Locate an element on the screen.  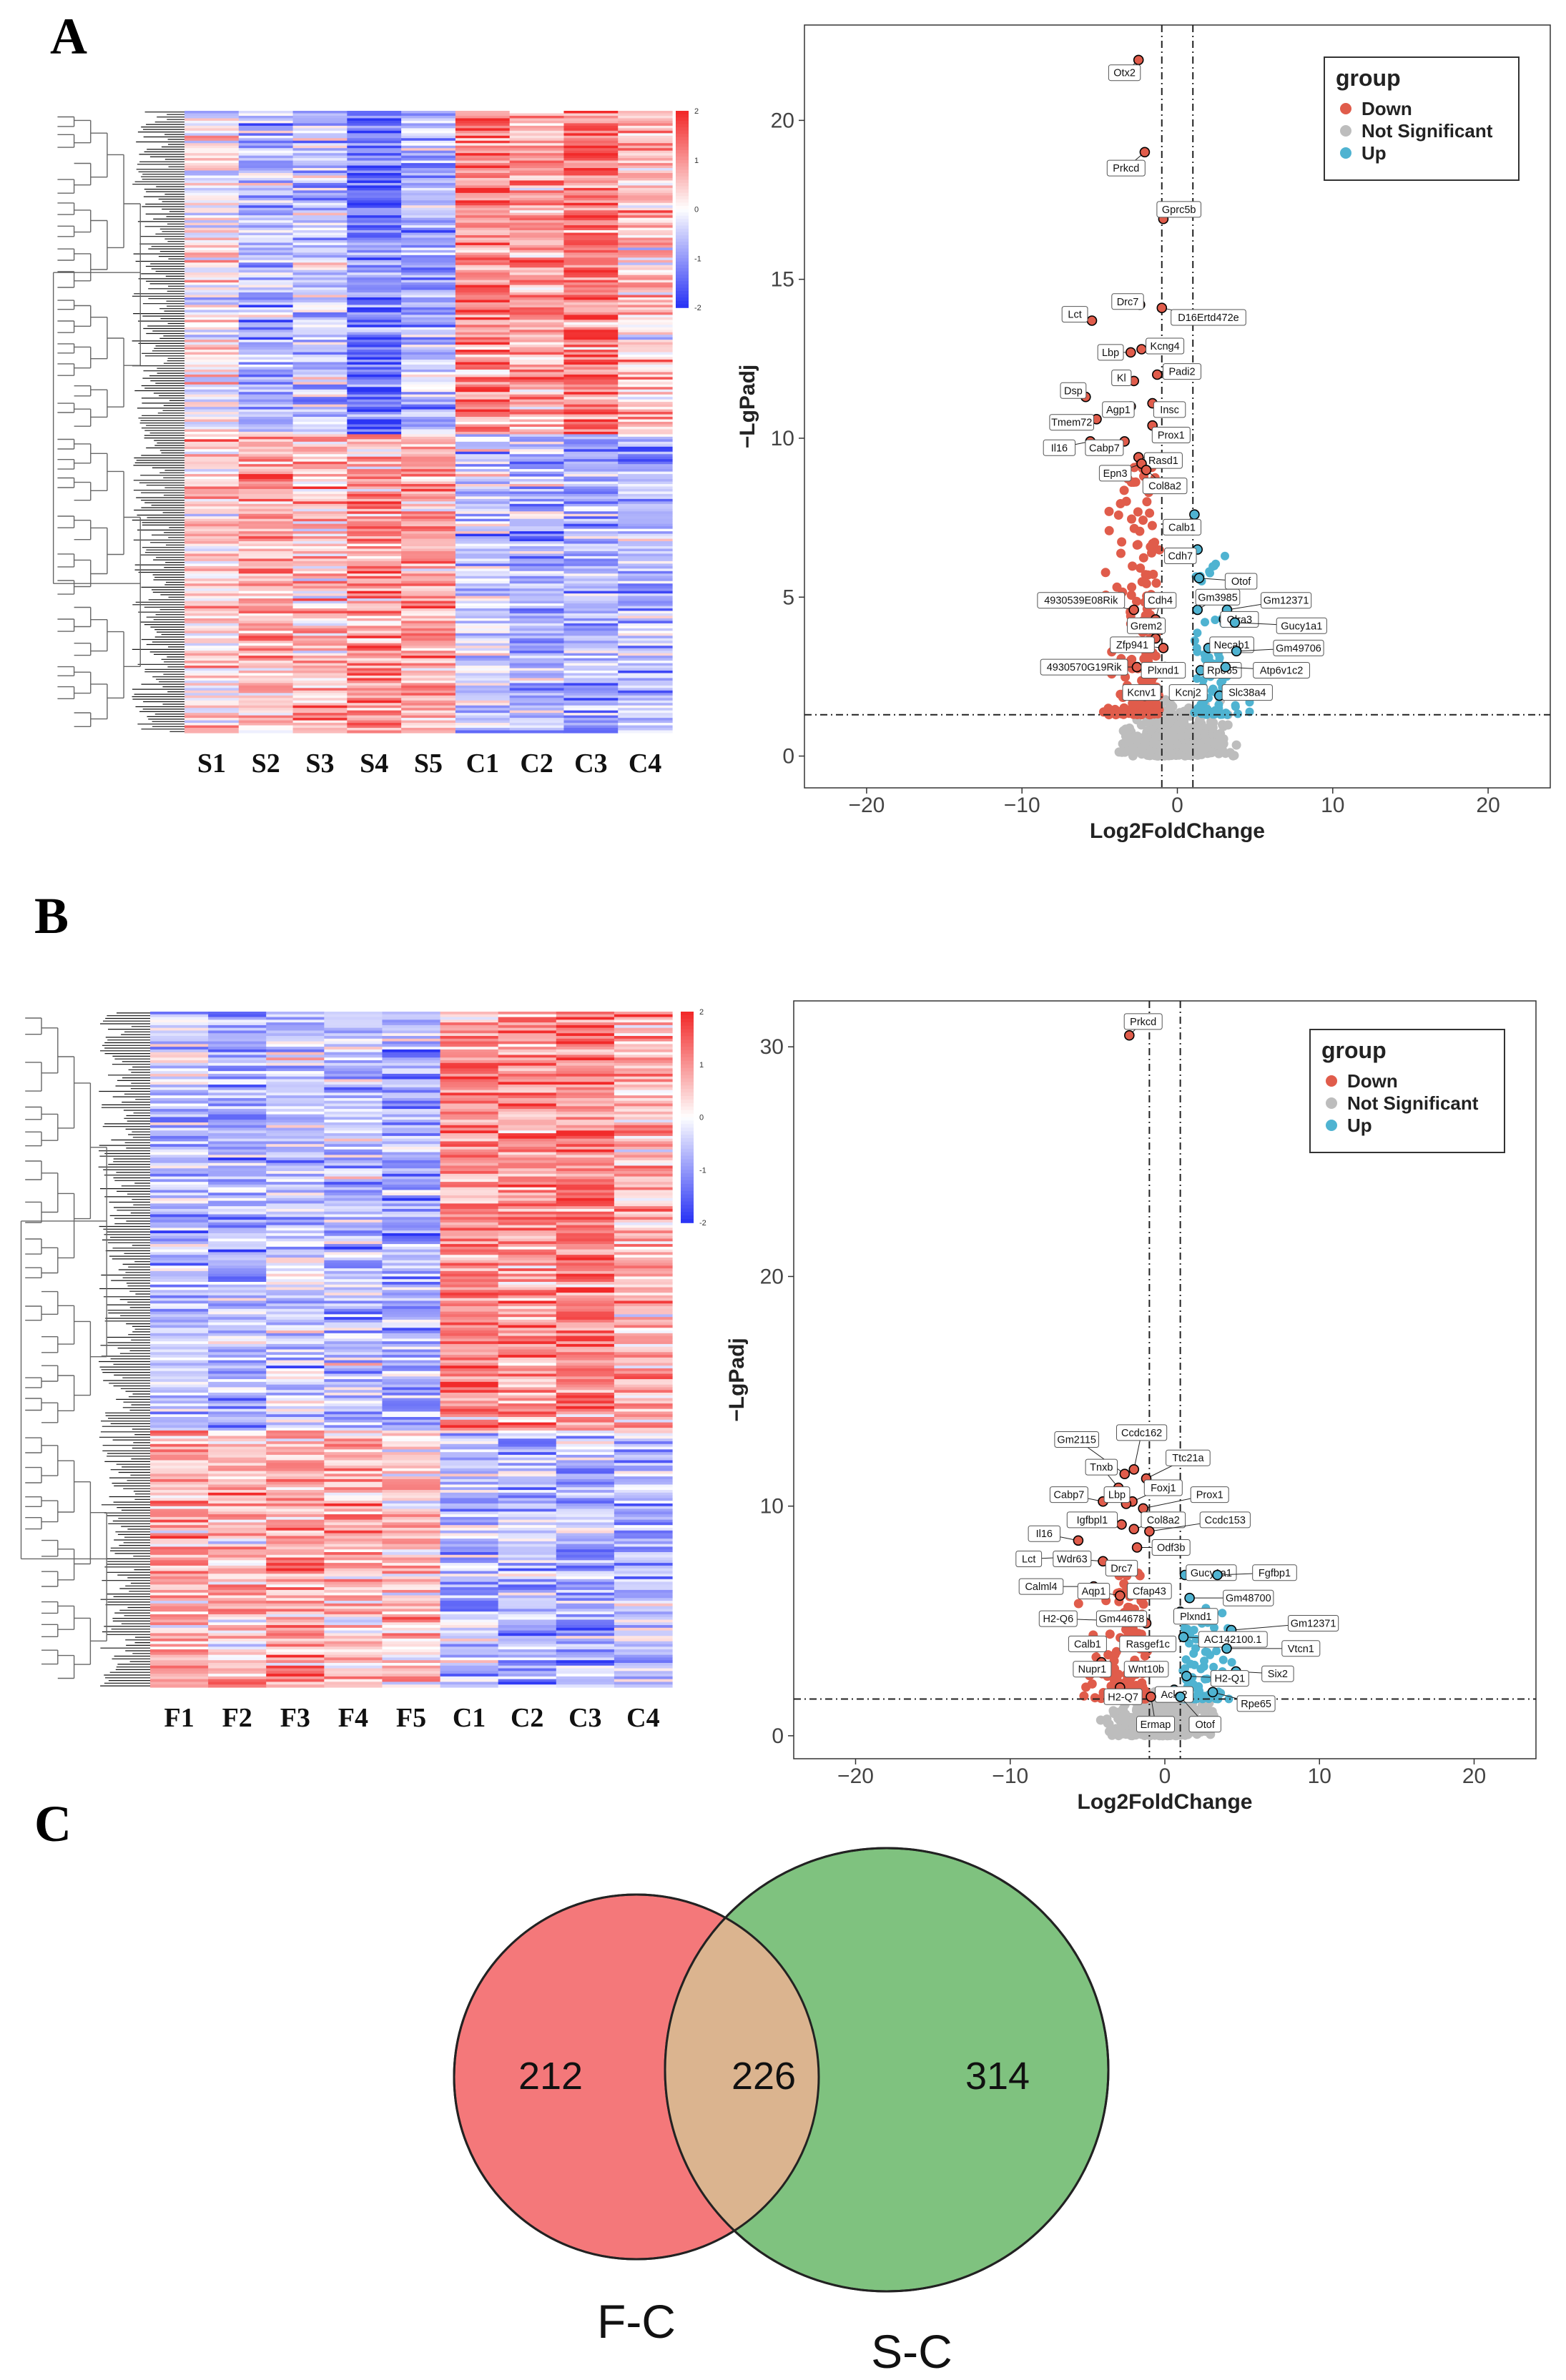
heatmap-b-cells is located at coordinates (411, 1350).